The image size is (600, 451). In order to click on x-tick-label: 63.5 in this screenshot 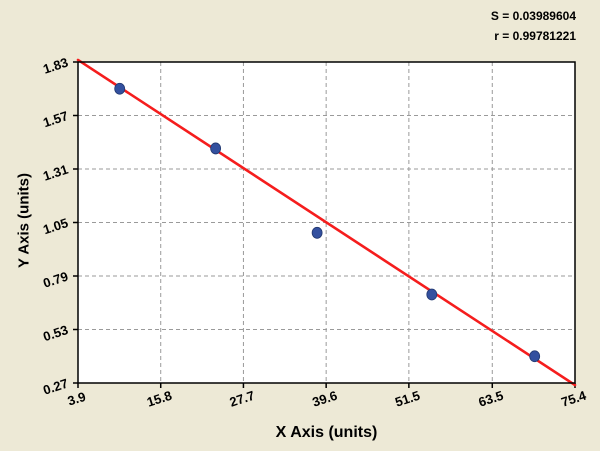, I will do `click(491, 399)`.